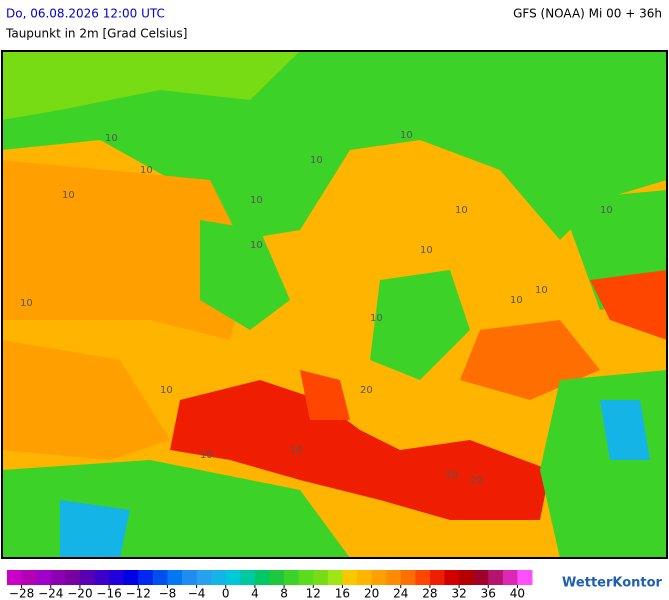  Describe the element at coordinates (168, 593) in the screenshot. I see `colorbar-label: −8` at that location.